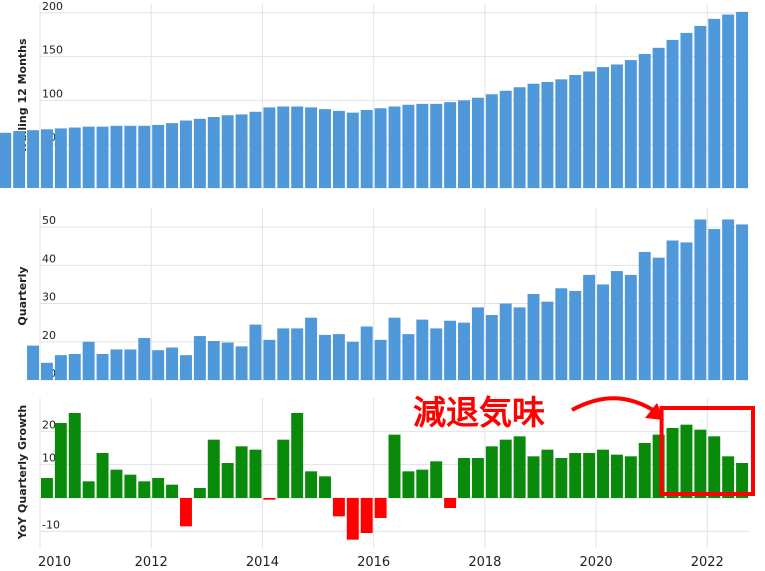 The width and height of the screenshot is (765, 571). I want to click on y-axis-label: Trailing 12 Months, so click(22, 96).